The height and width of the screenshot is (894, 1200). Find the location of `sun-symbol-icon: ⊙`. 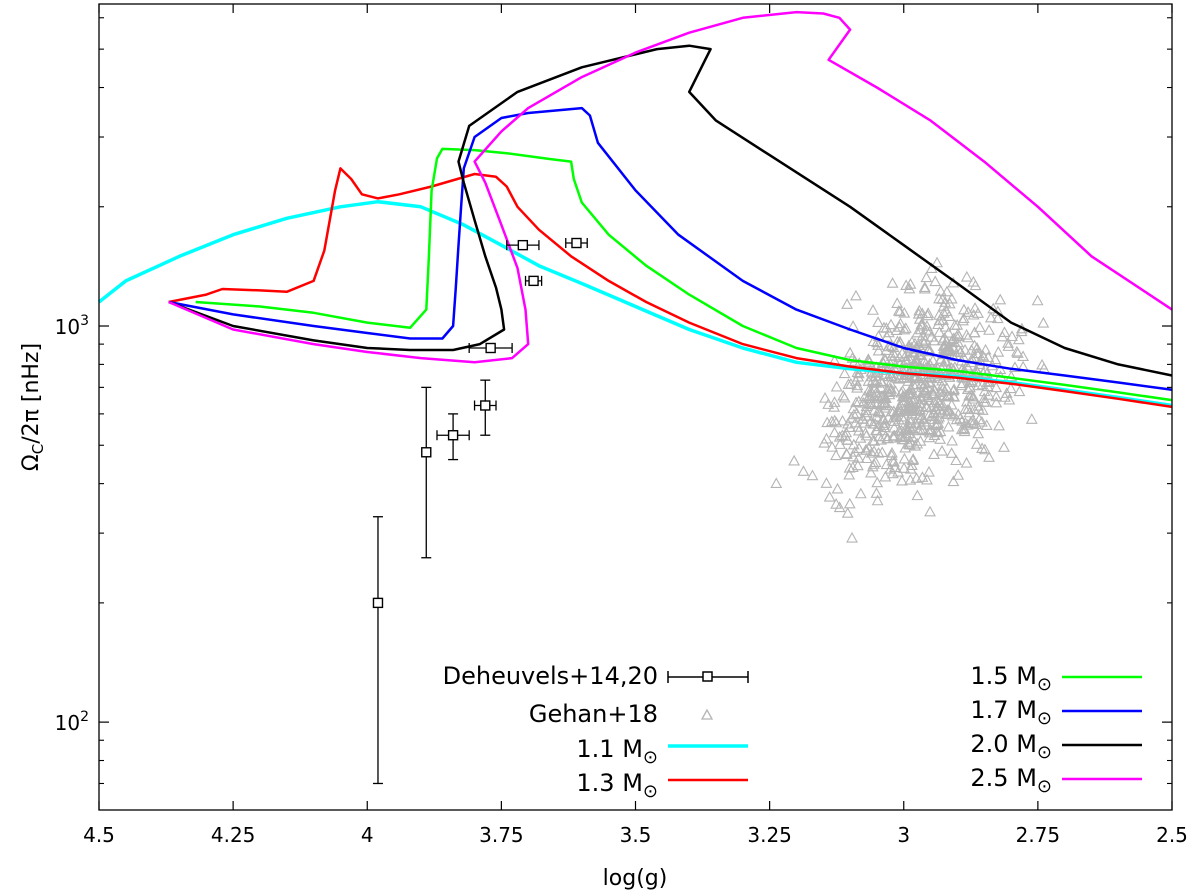

sun-symbol-icon: ⊙ is located at coordinates (1044, 684).